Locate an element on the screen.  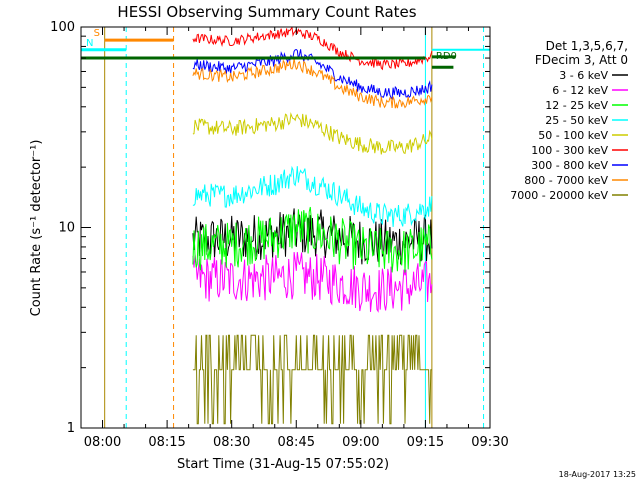
legend-entry-label: 6 - 12 keV is located at coordinates (580, 90).